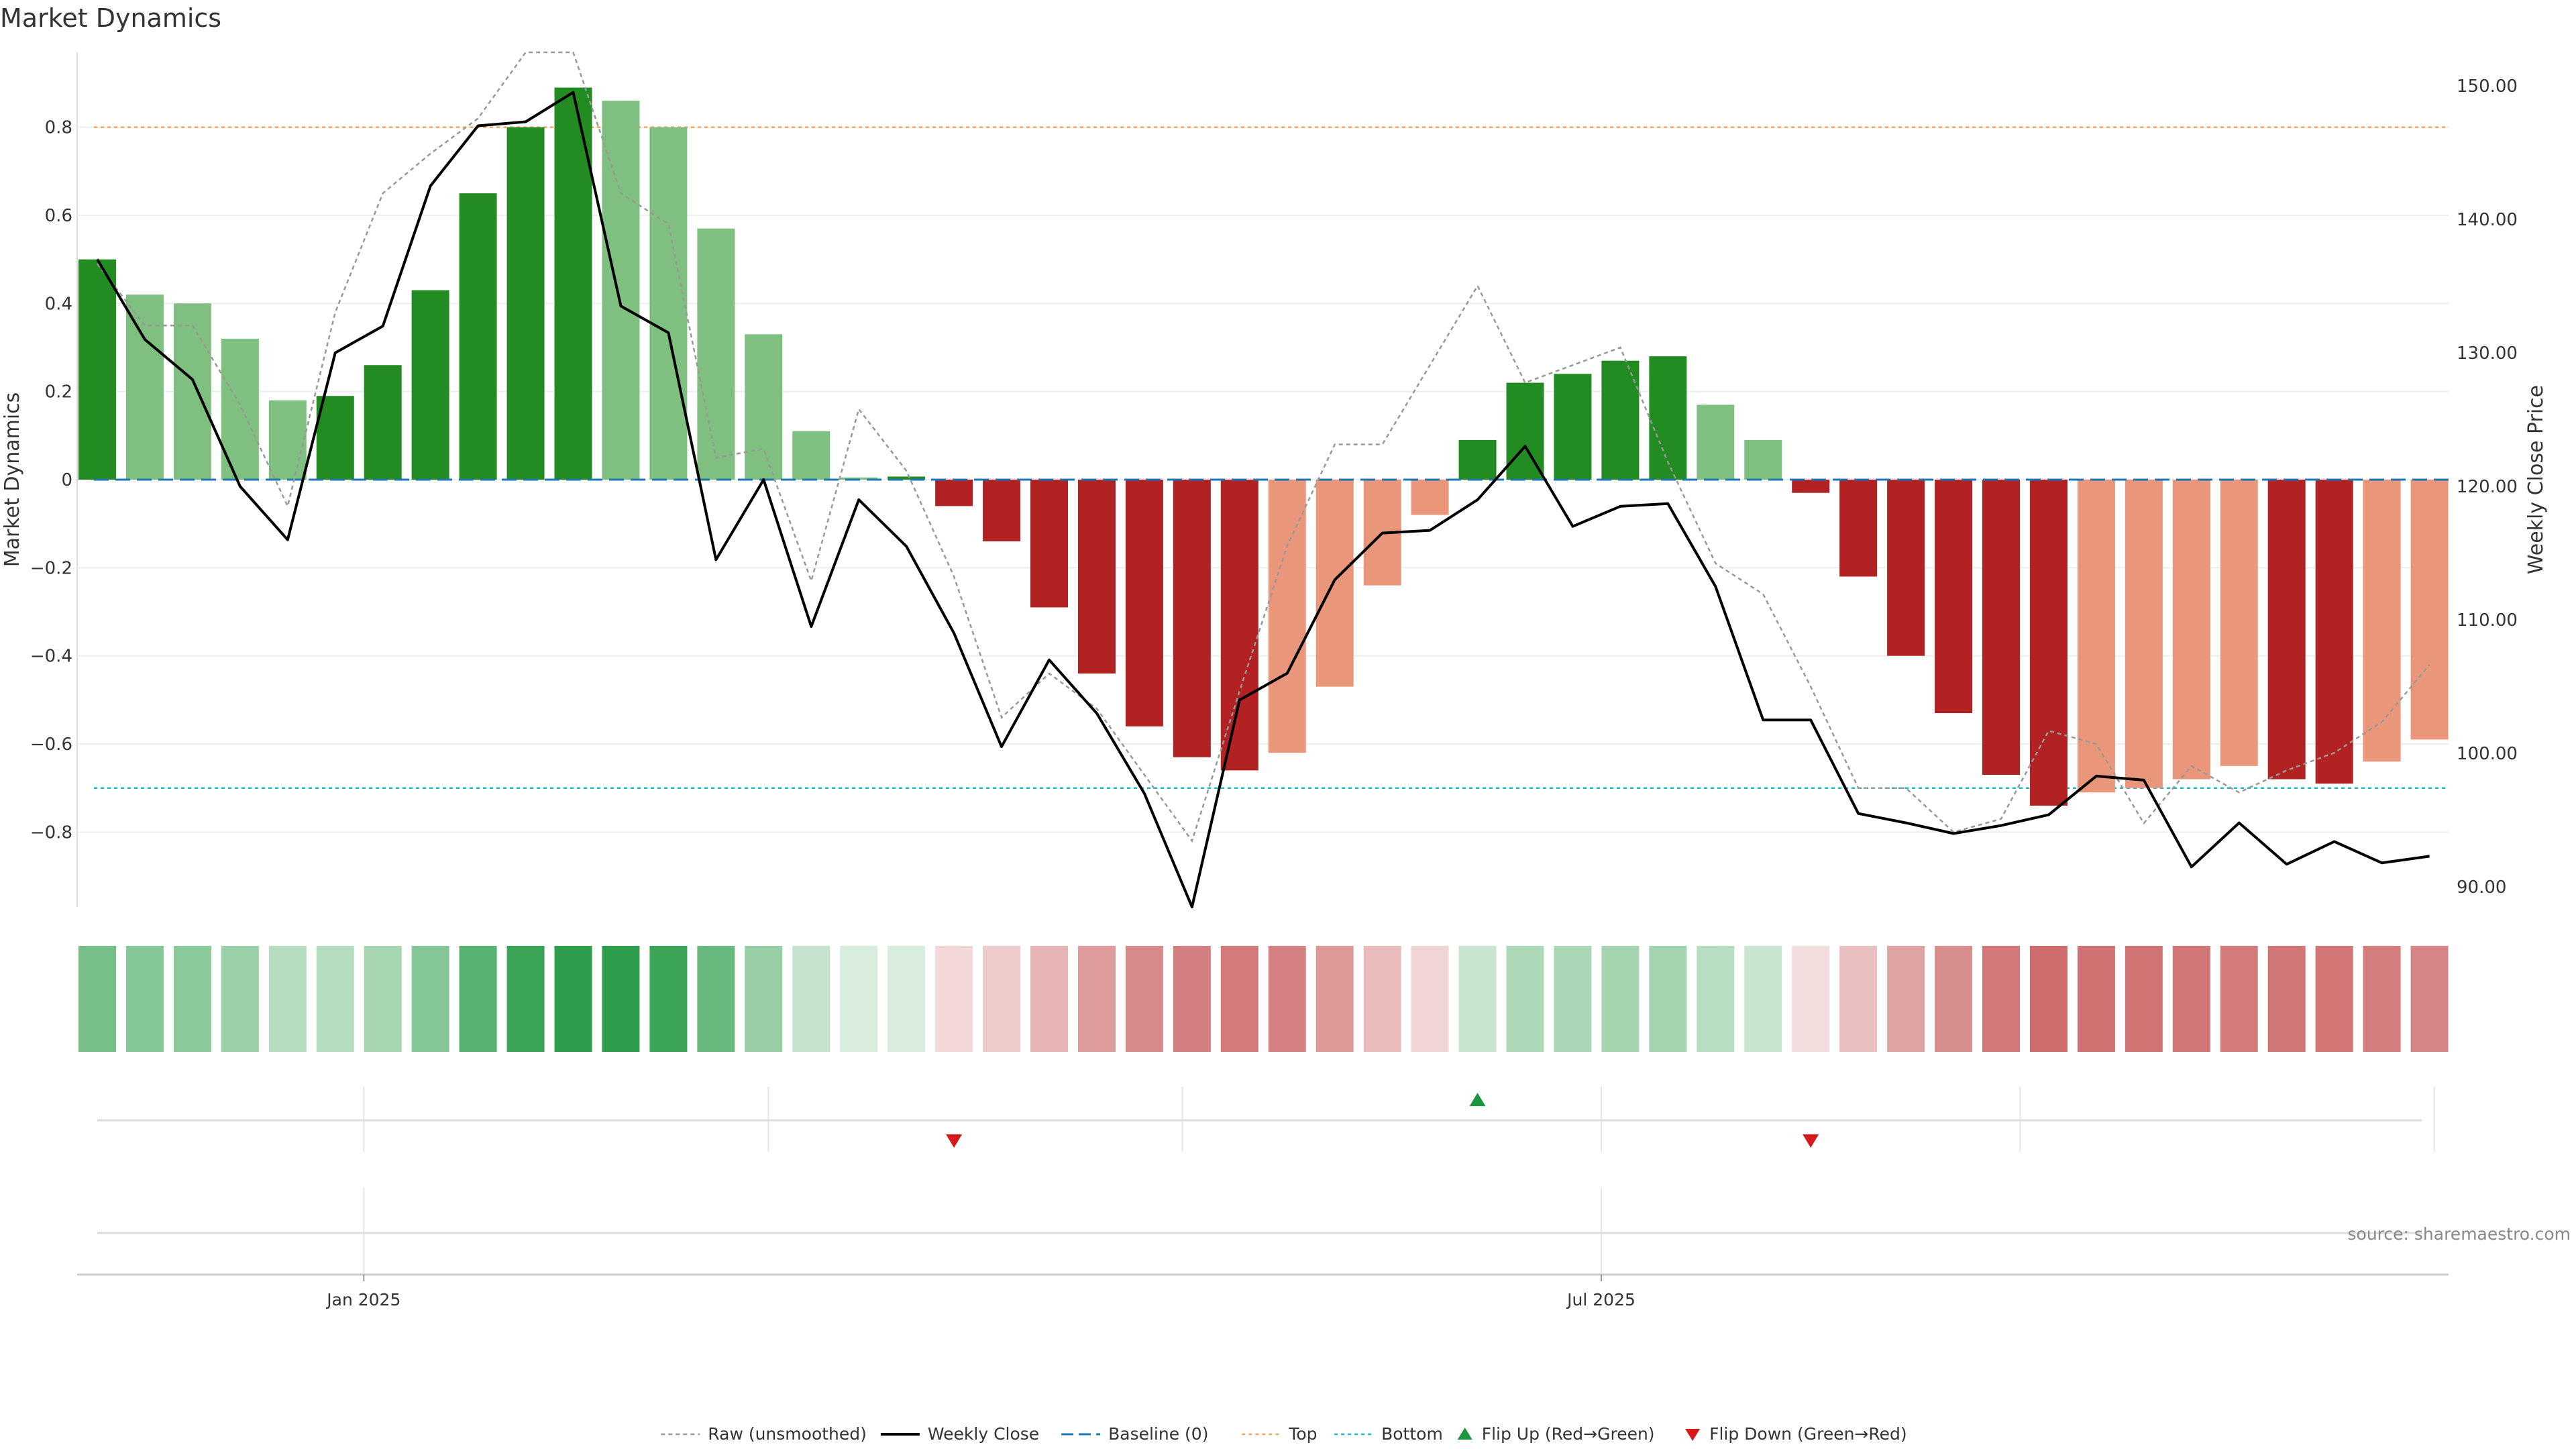 Image resolution: width=2576 pixels, height=1449 pixels. I want to click on right-tick-label: 150.00, so click(2487, 86).